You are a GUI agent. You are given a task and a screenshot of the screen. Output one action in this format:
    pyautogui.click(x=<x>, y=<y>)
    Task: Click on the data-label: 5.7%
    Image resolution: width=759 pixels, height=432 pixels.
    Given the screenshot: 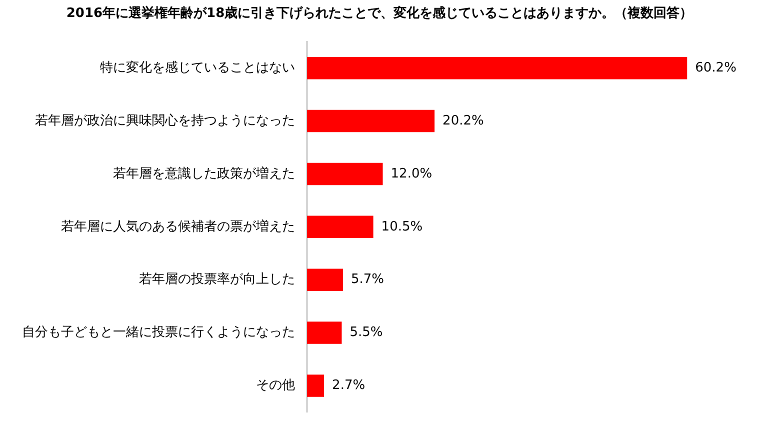 What is the action you would take?
    pyautogui.click(x=367, y=280)
    